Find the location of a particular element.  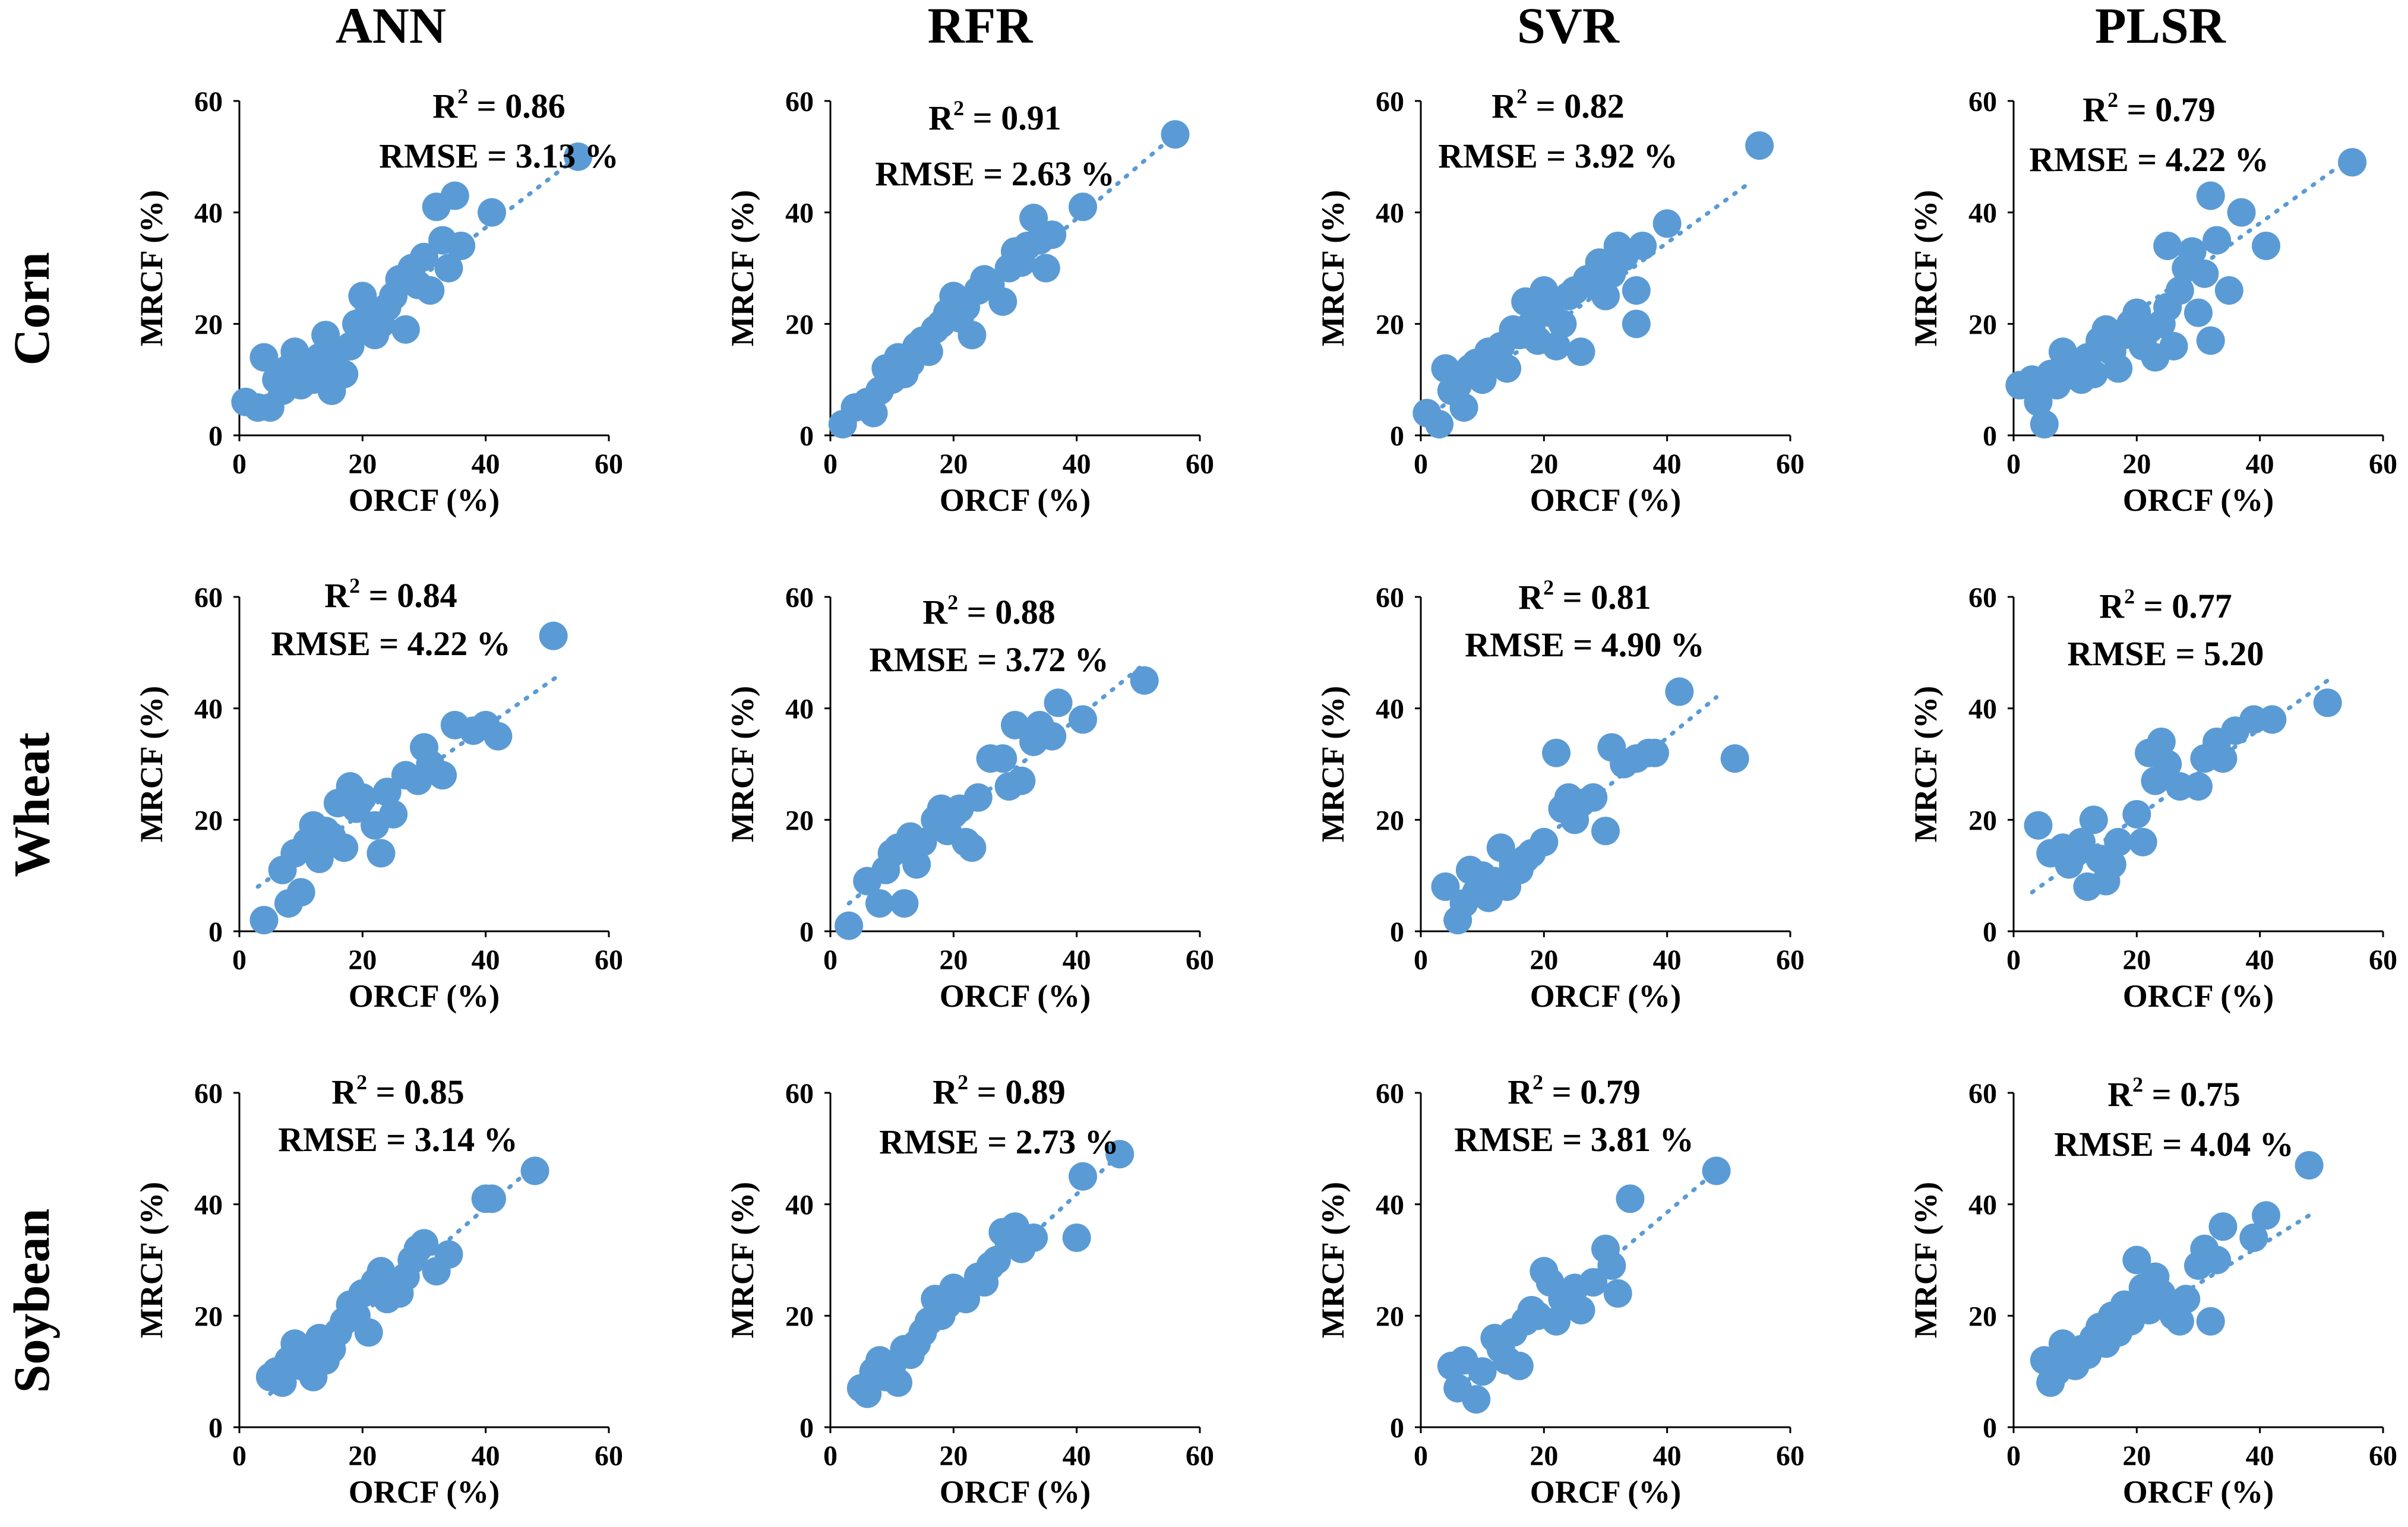

rmse-label: RMSE = 4.22 % is located at coordinates (391, 643).